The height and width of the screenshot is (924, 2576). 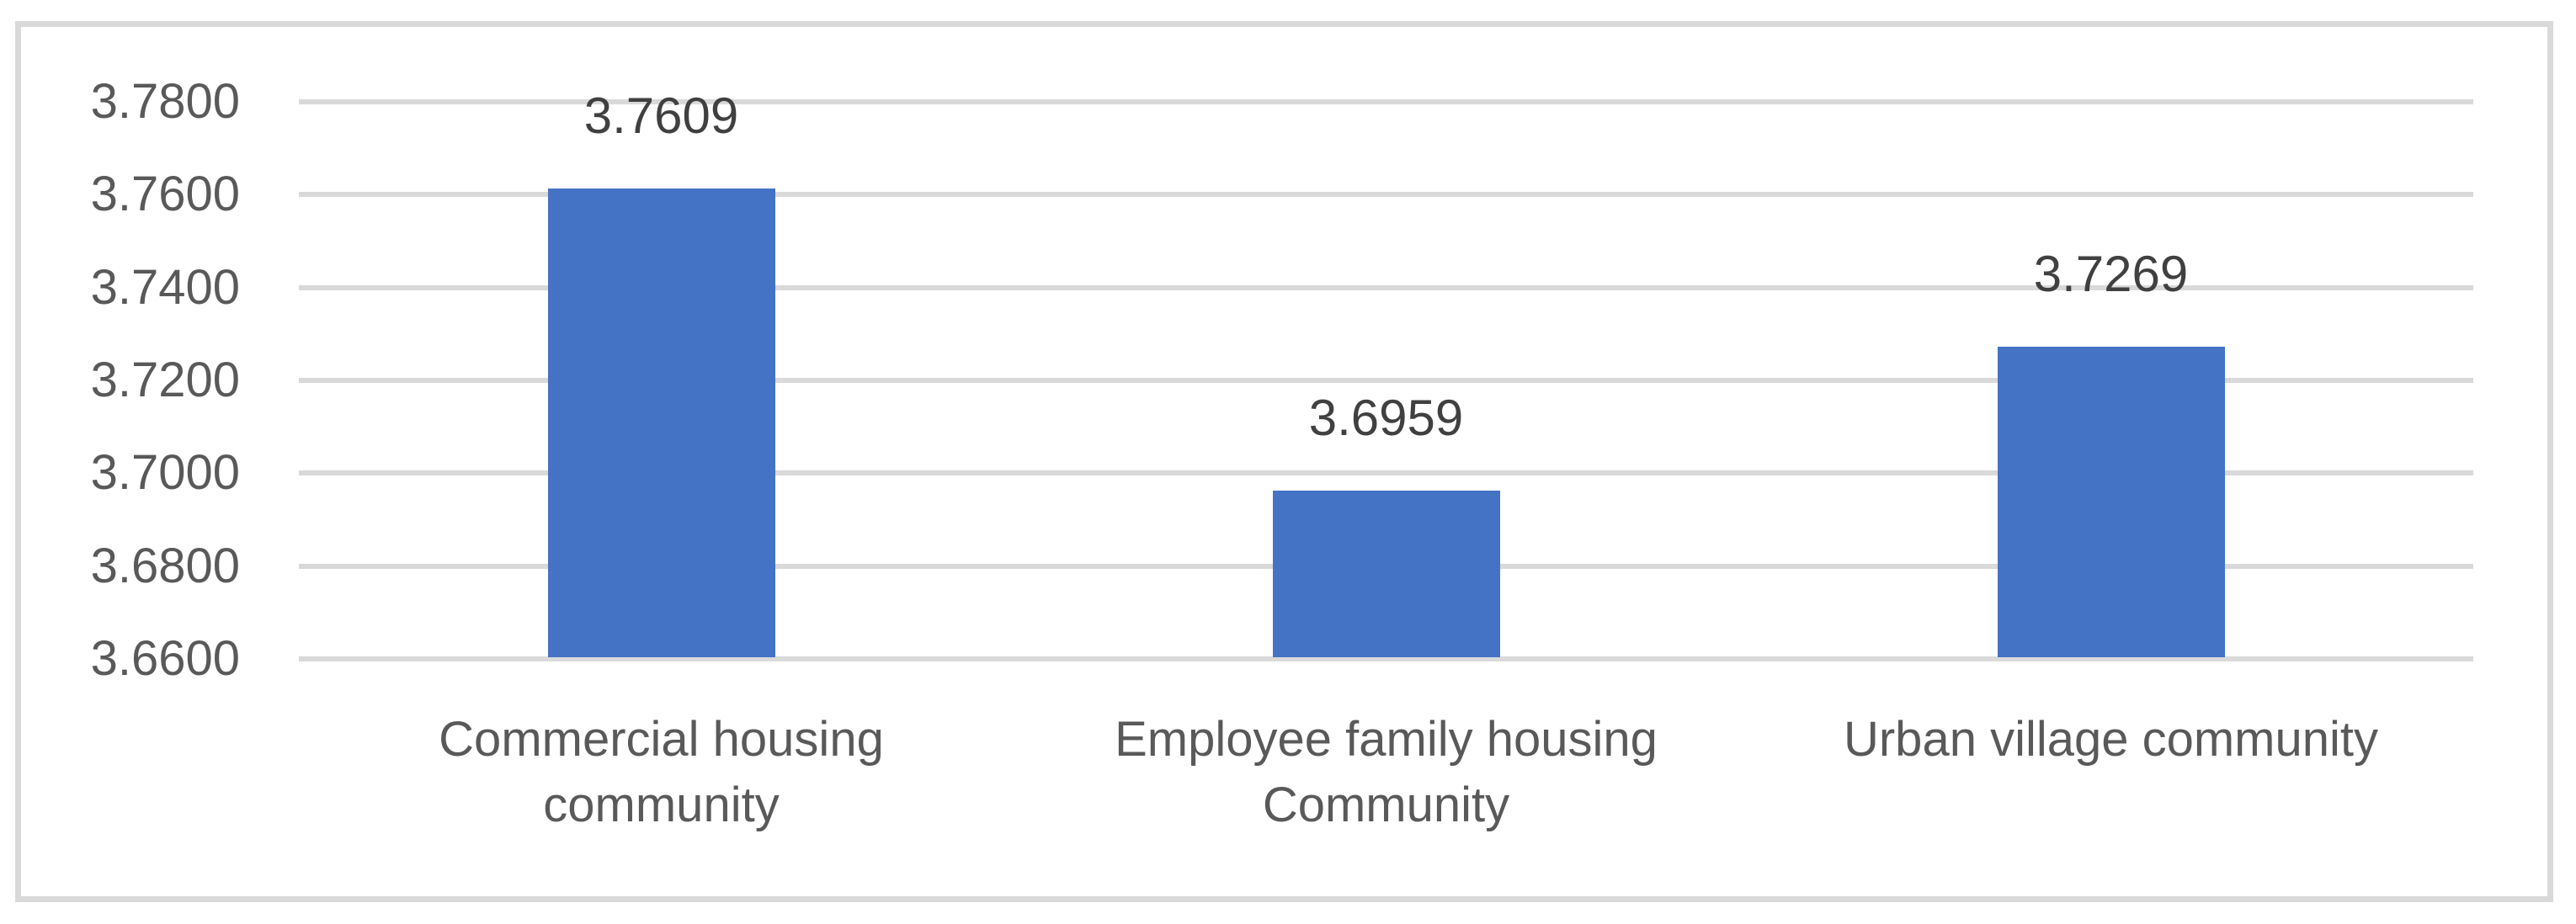 What do you see at coordinates (1386, 739) in the screenshot?
I see `category-label-line: Employee family housing` at bounding box center [1386, 739].